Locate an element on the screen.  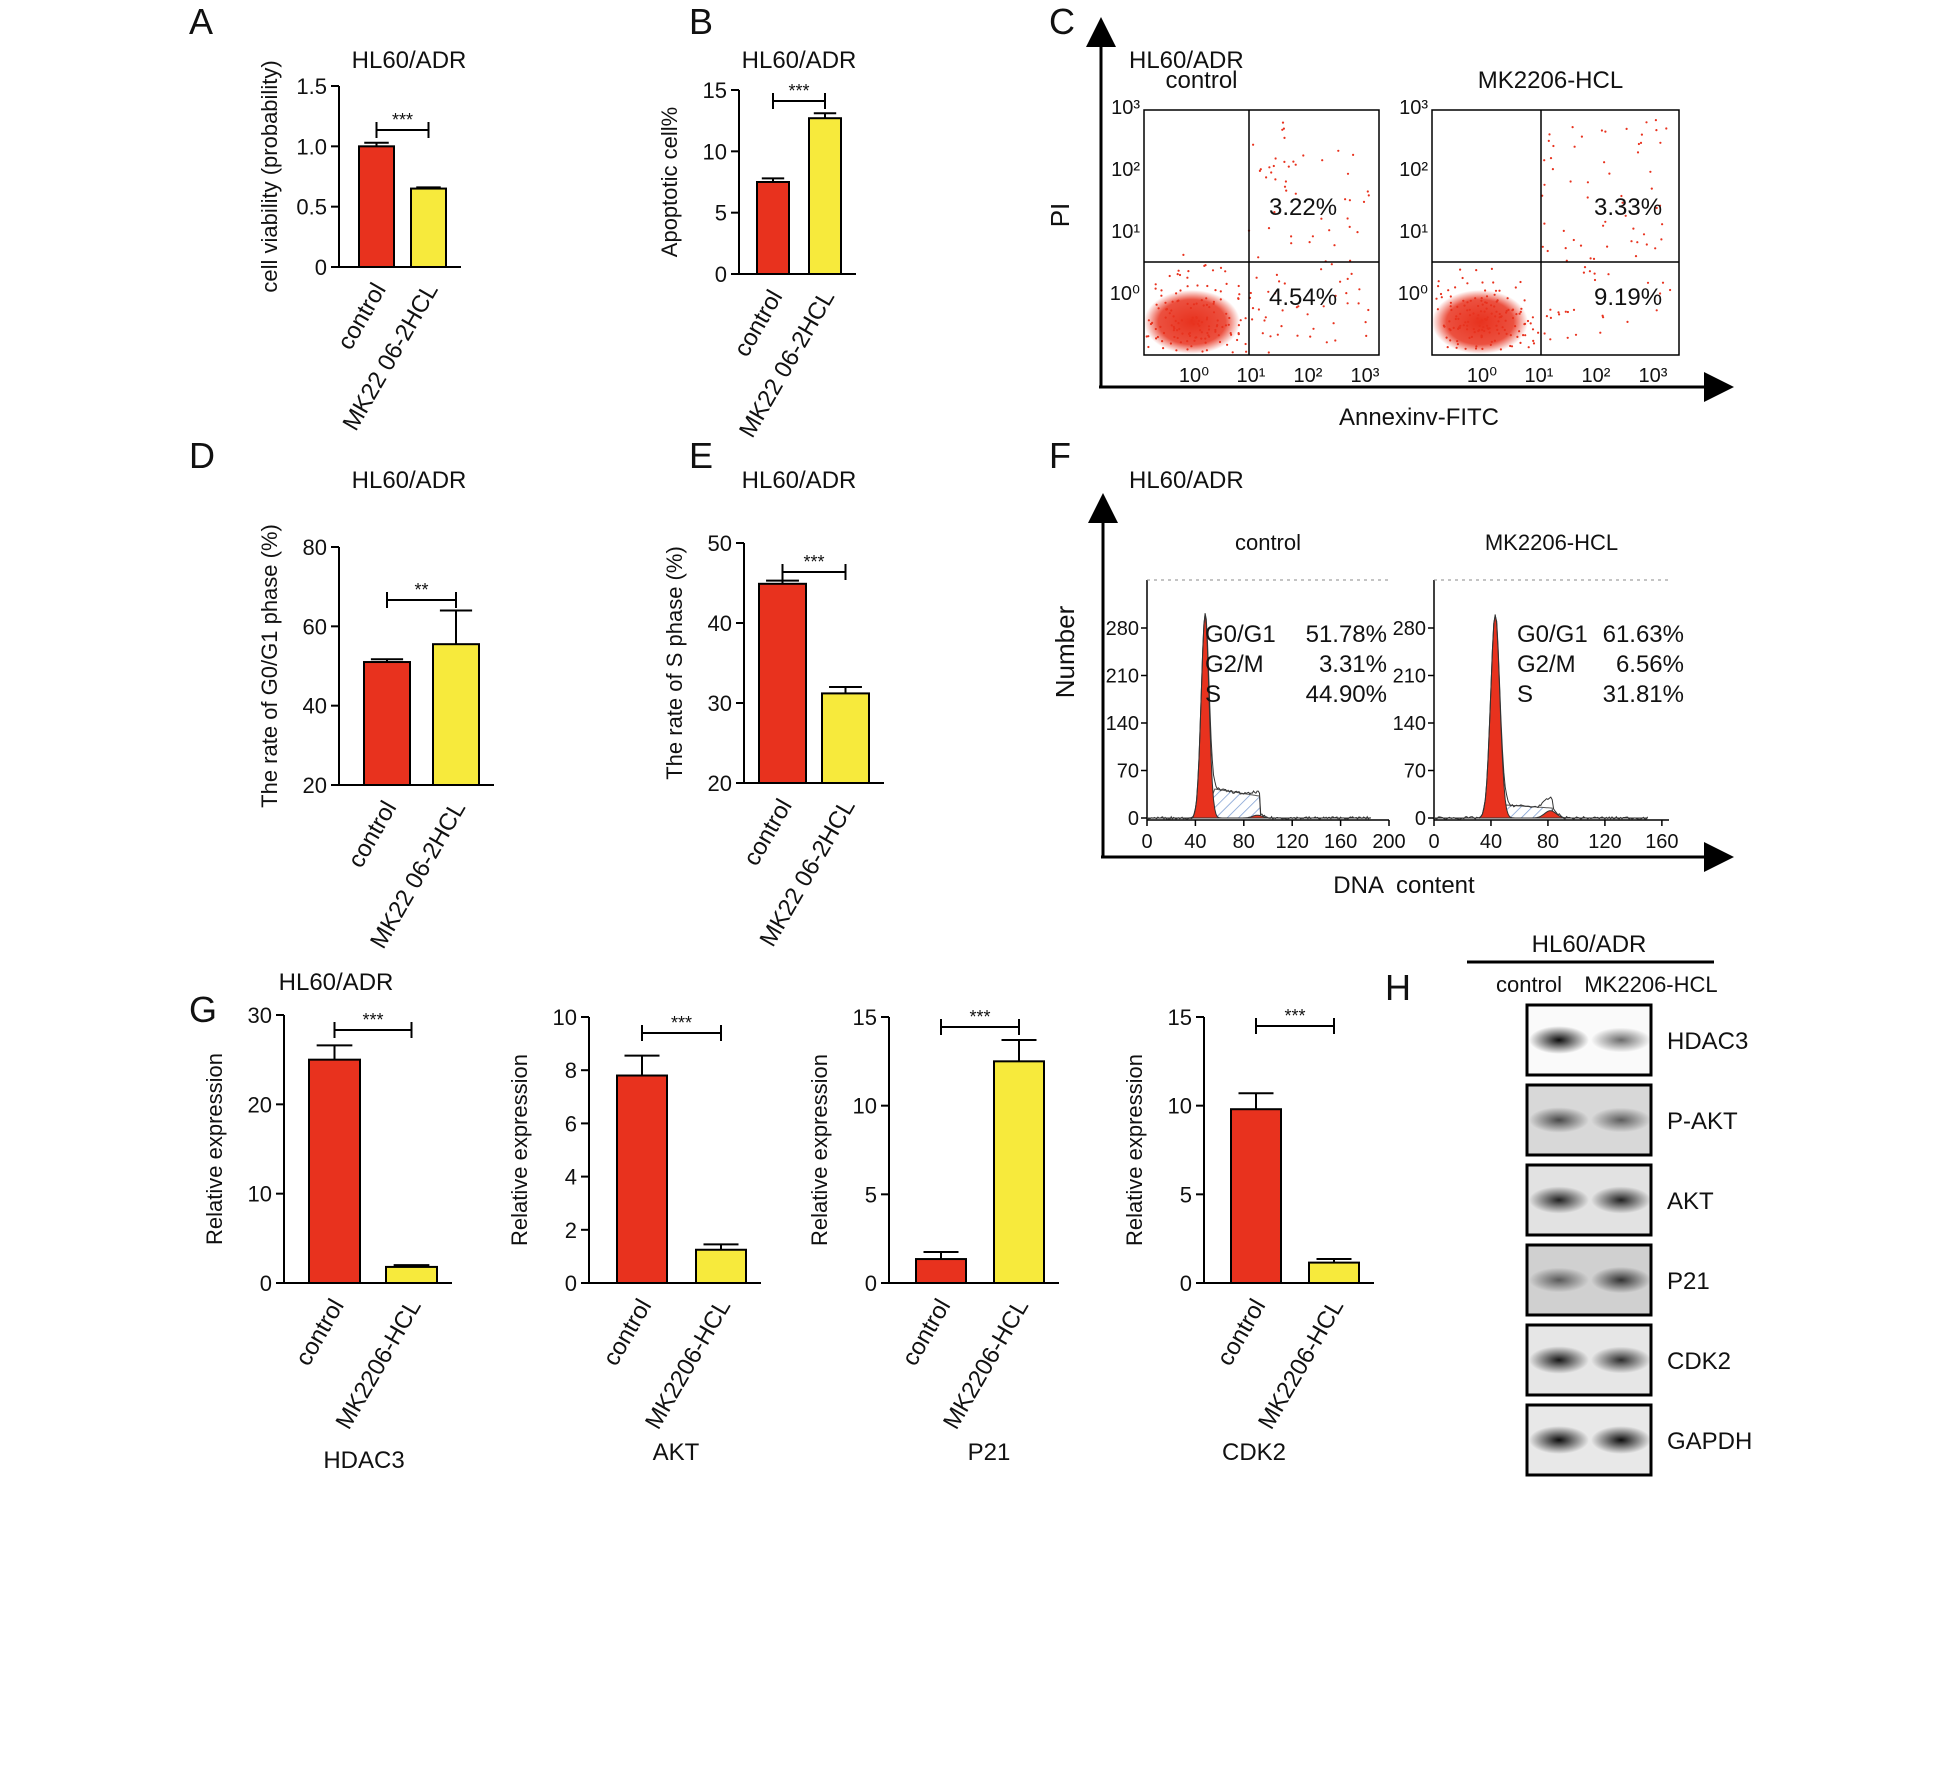
y-tick-label: 10³ is located at coordinates (1125, 108).